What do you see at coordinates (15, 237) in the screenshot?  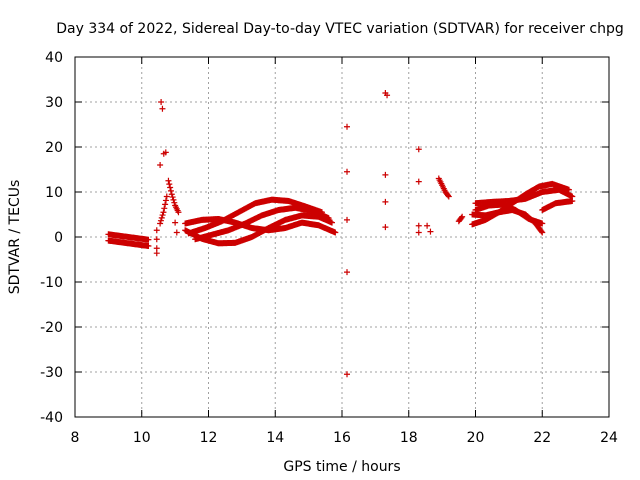 I see `y-axis-label: SDTVAR / TECUs` at bounding box center [15, 237].